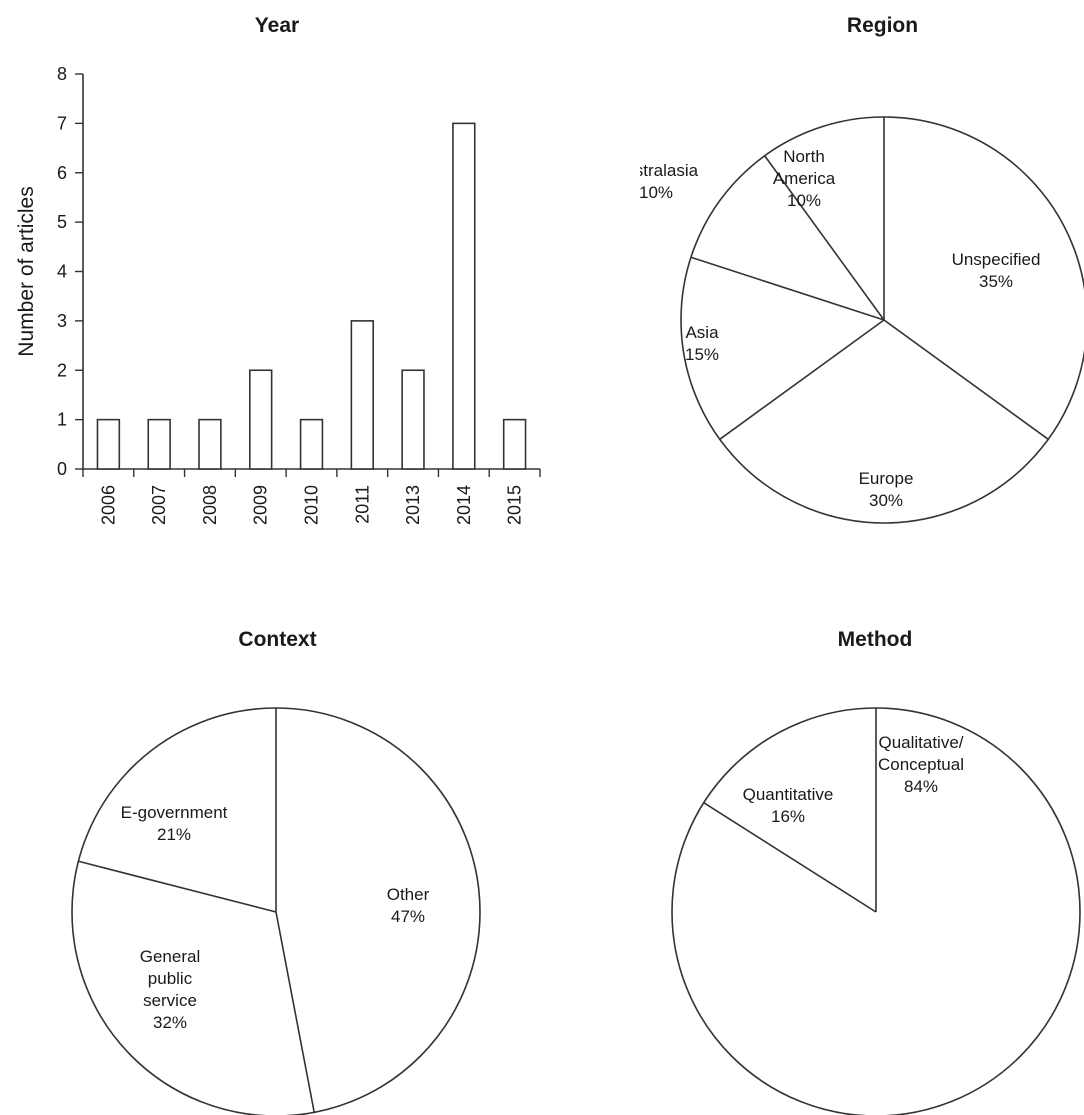 Image resolution: width=1084 pixels, height=1115 pixels. I want to click on pie-slice-label: North America 10%, so click(804, 178).